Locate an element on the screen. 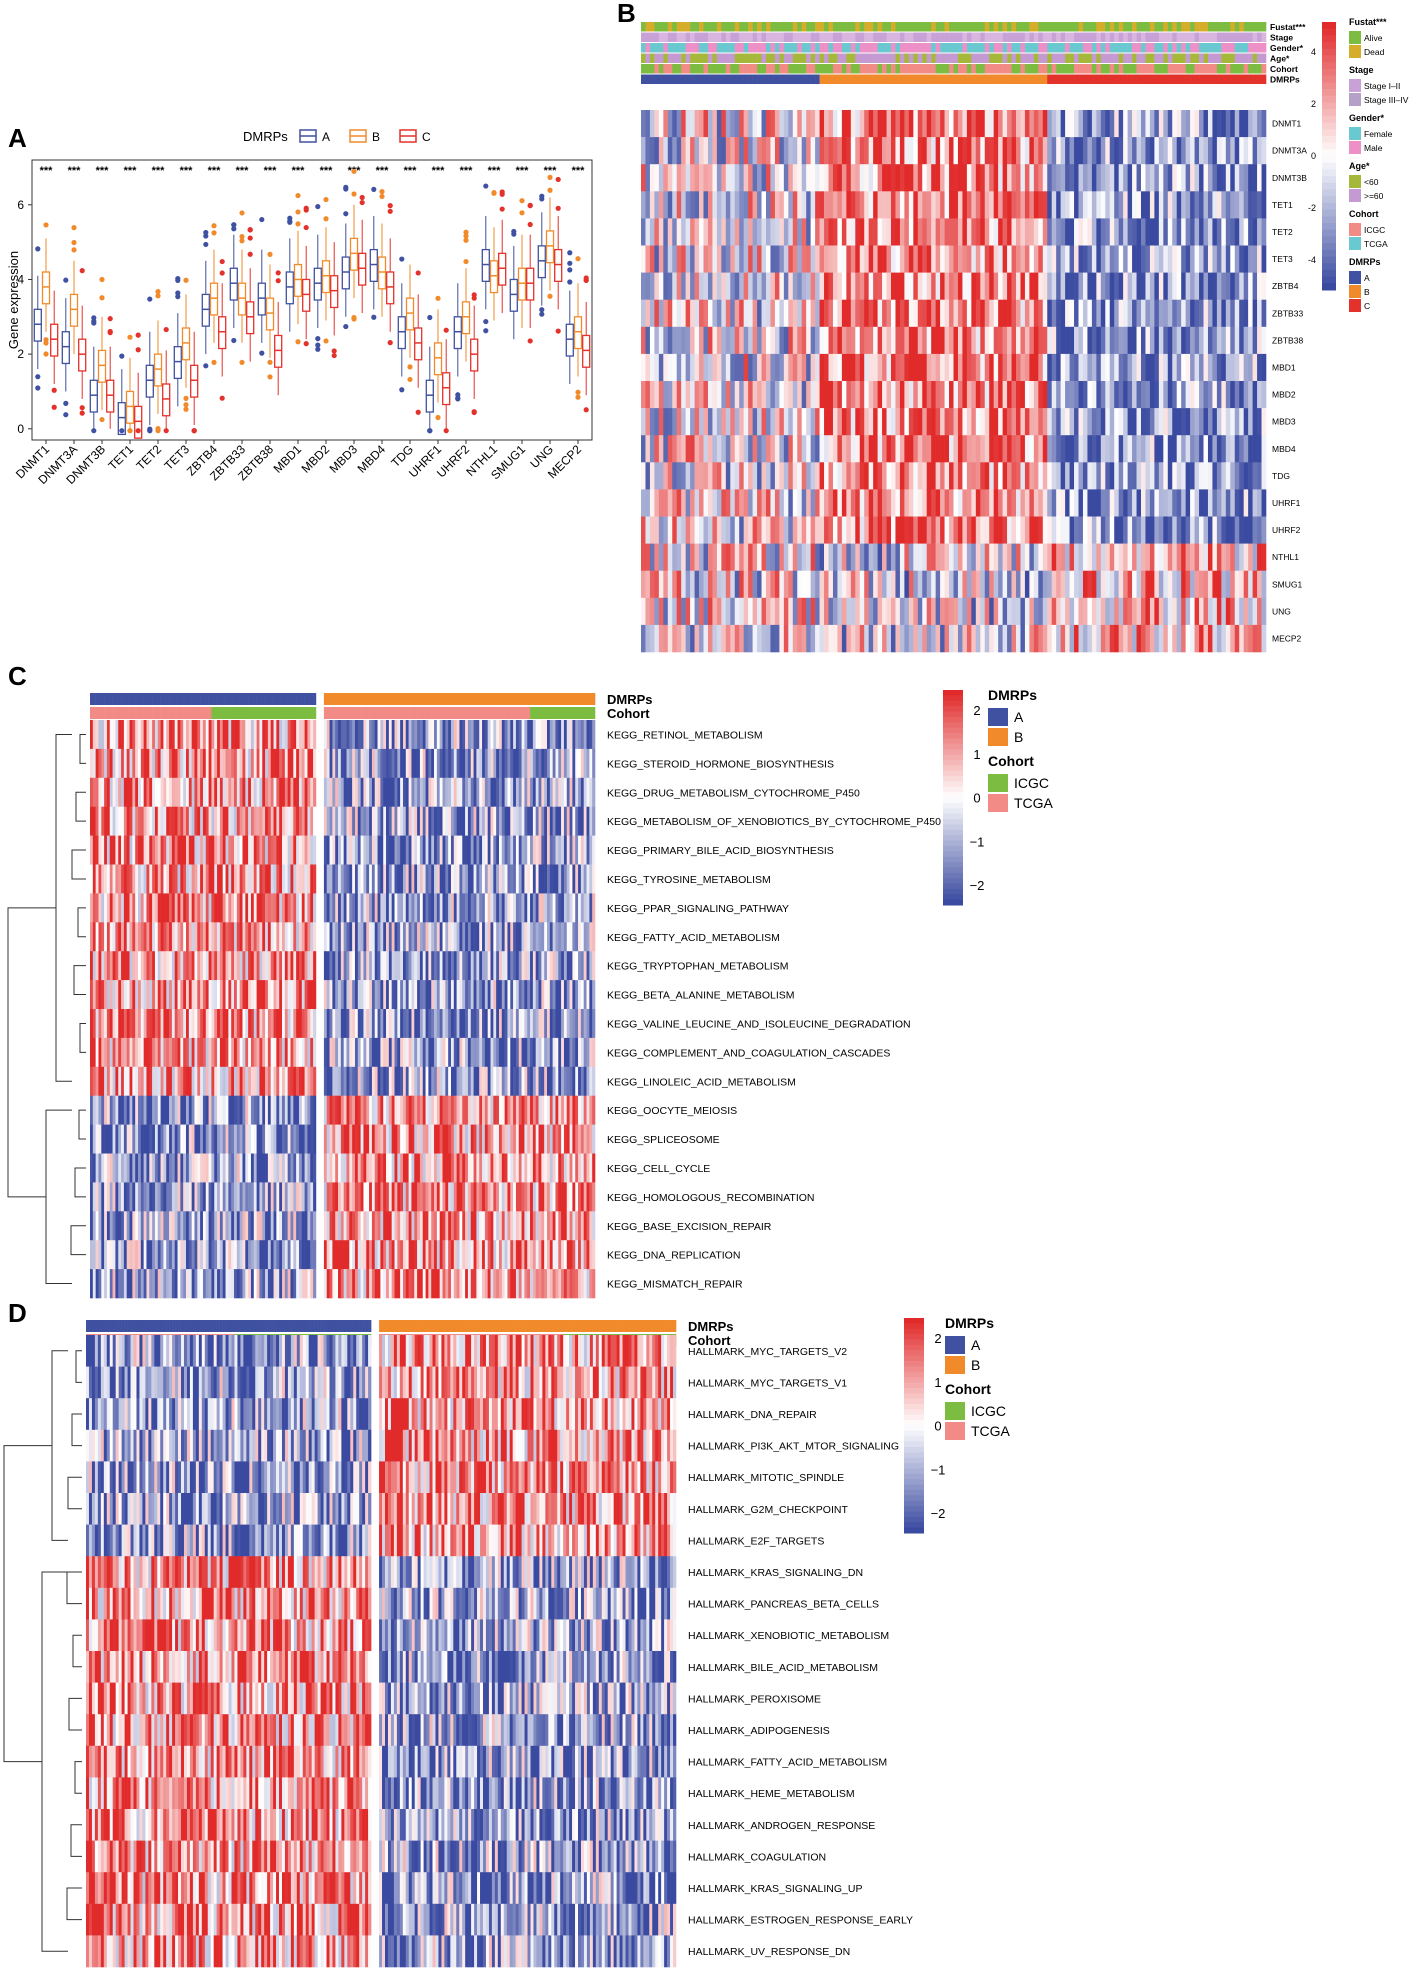 The height and width of the screenshot is (1976, 1411). box-C-TET3 is located at coordinates (194, 382).